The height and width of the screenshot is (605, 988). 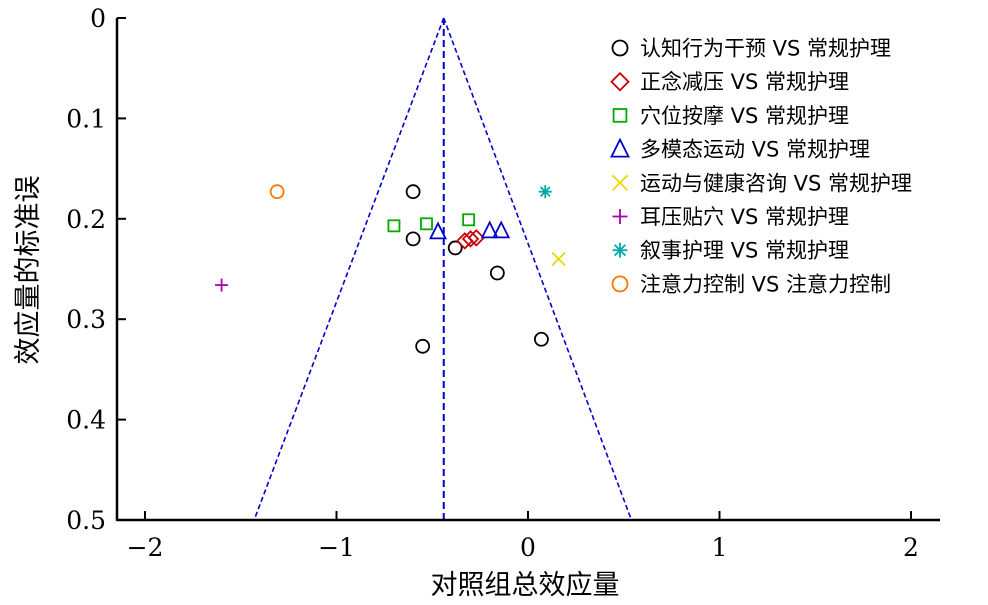 I want to click on legend-entry: 注意力控制 VS 注意力控制, so click(x=751, y=284).